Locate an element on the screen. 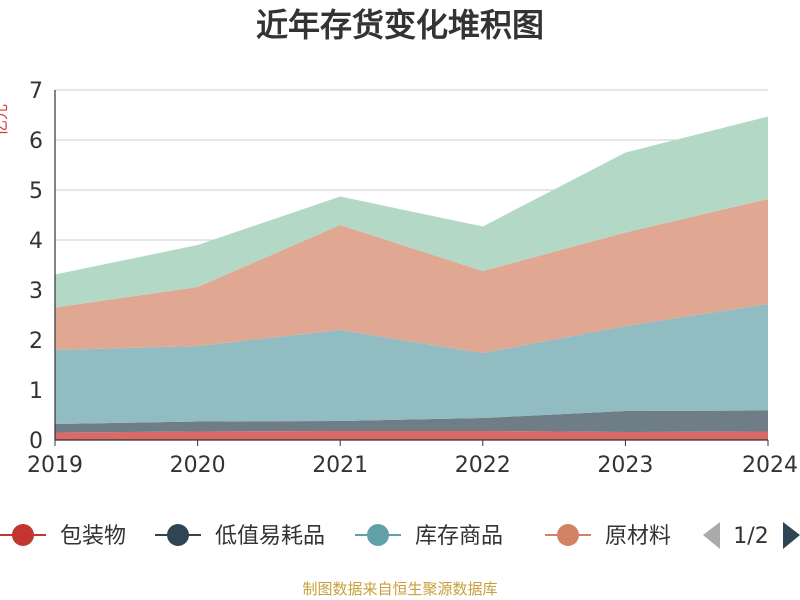 The image size is (800, 600). legend-next-icon is located at coordinates (791, 535).